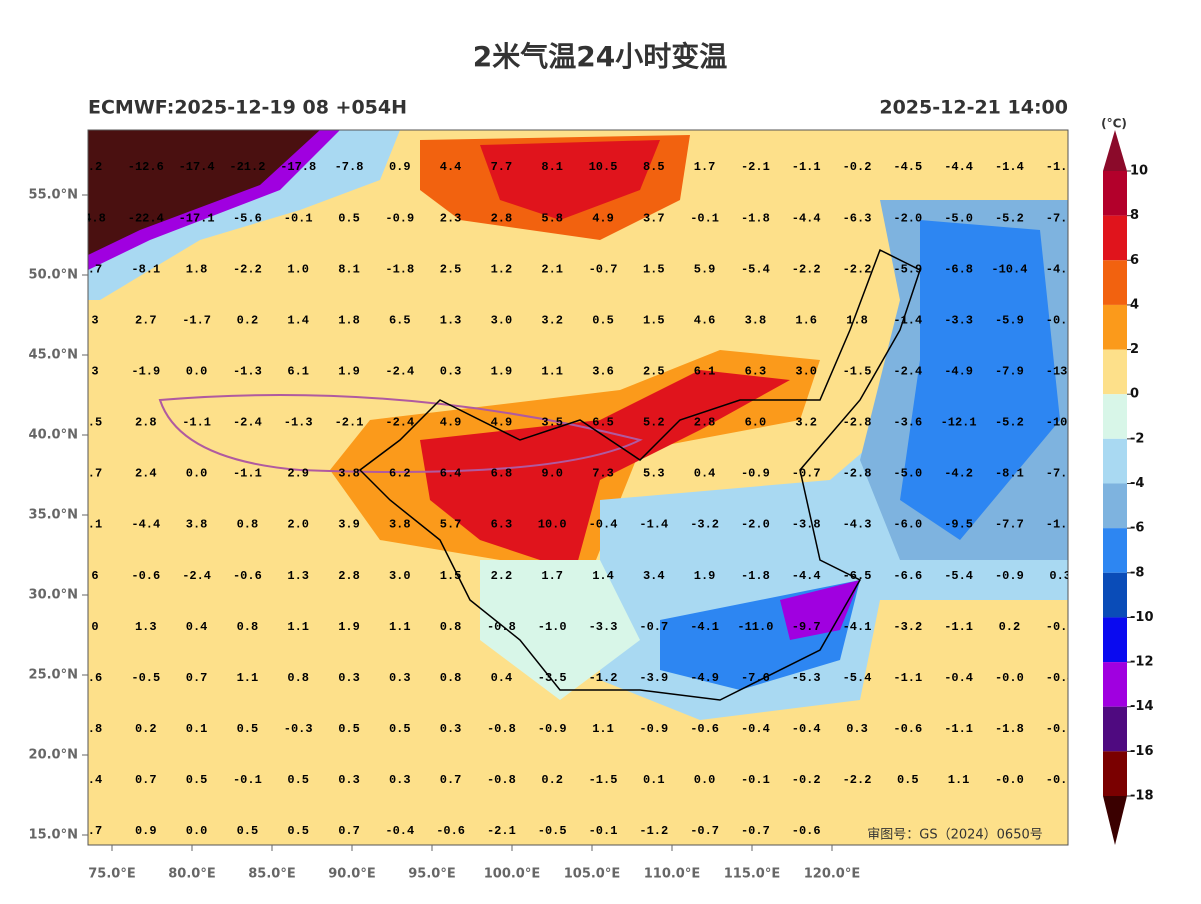 Image resolution: width=1201 pixels, height=904 pixels. What do you see at coordinates (53, 835) in the screenshot?
I see `lat-label: 15.0°N` at bounding box center [53, 835].